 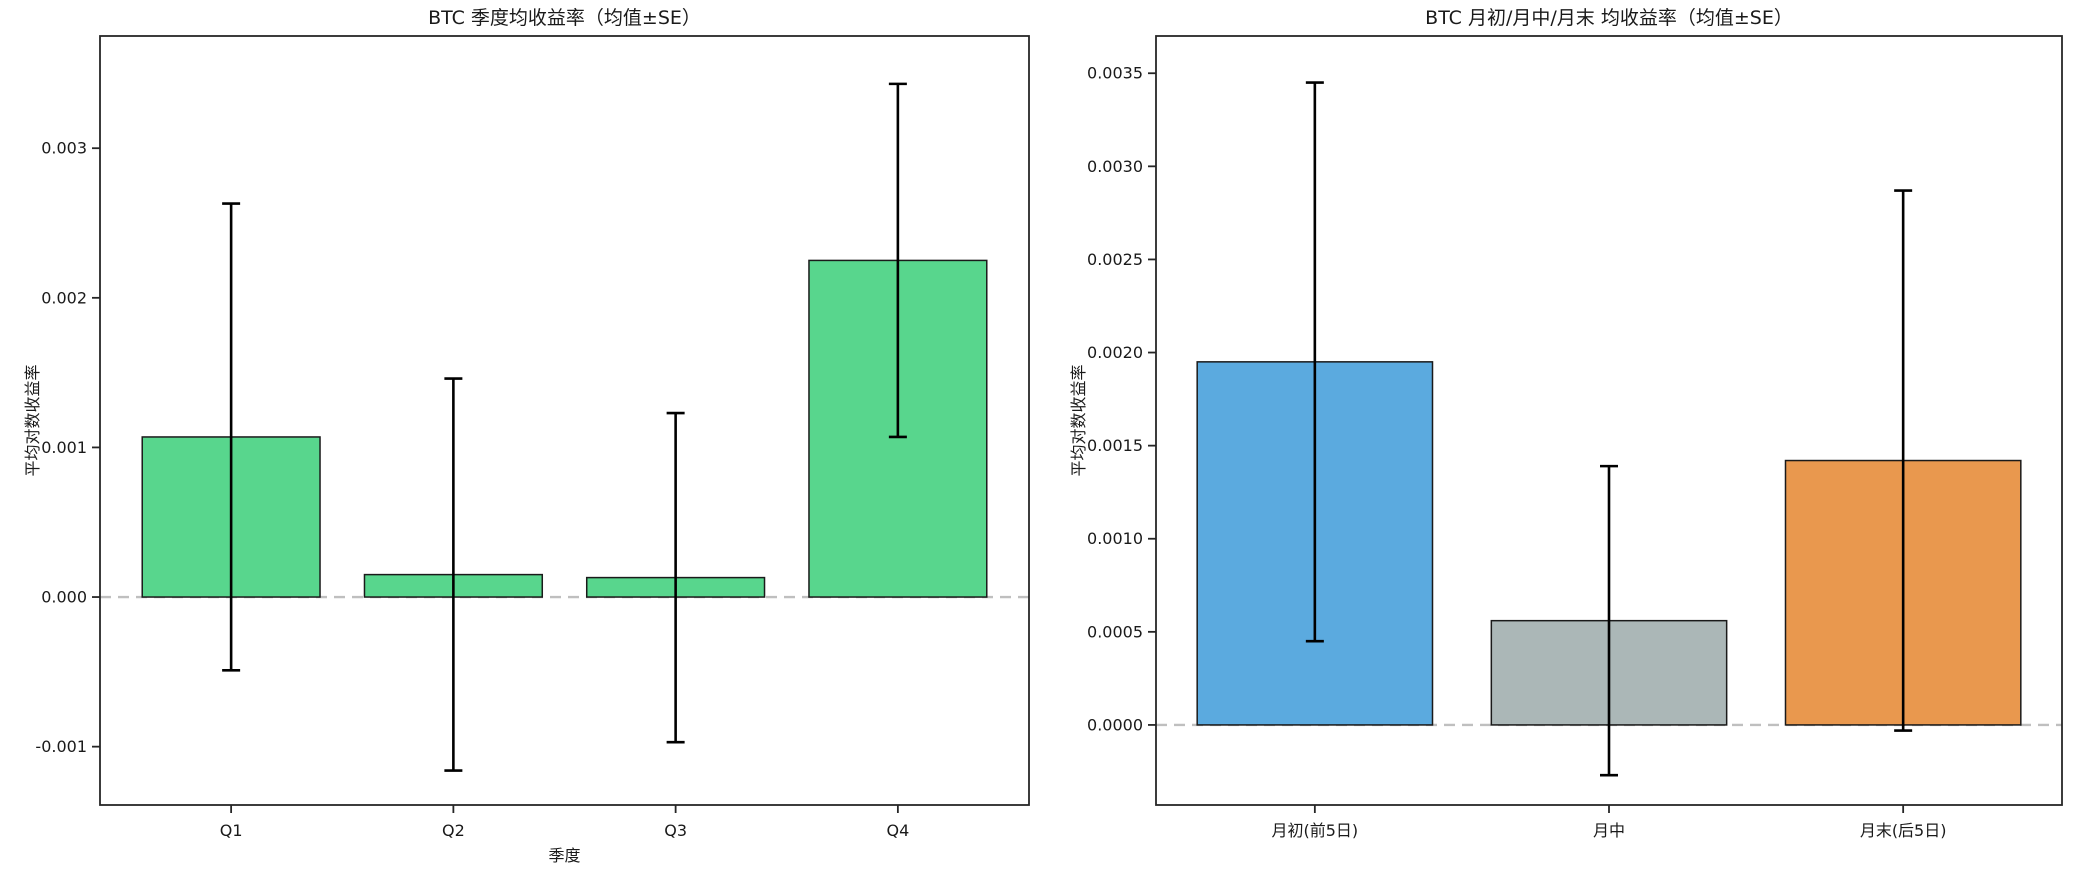 What do you see at coordinates (1115, 538) in the screenshot?
I see `y-tick-label: 0.0010` at bounding box center [1115, 538].